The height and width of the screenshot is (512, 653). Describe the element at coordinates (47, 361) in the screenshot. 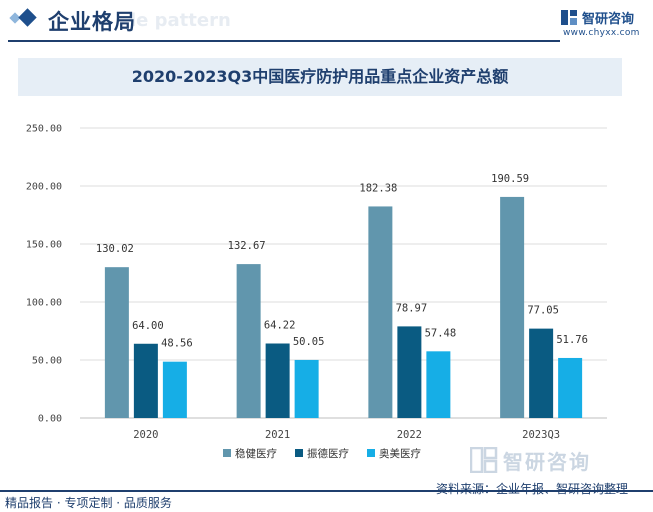

I see `y-tick-label: 50.00` at that location.